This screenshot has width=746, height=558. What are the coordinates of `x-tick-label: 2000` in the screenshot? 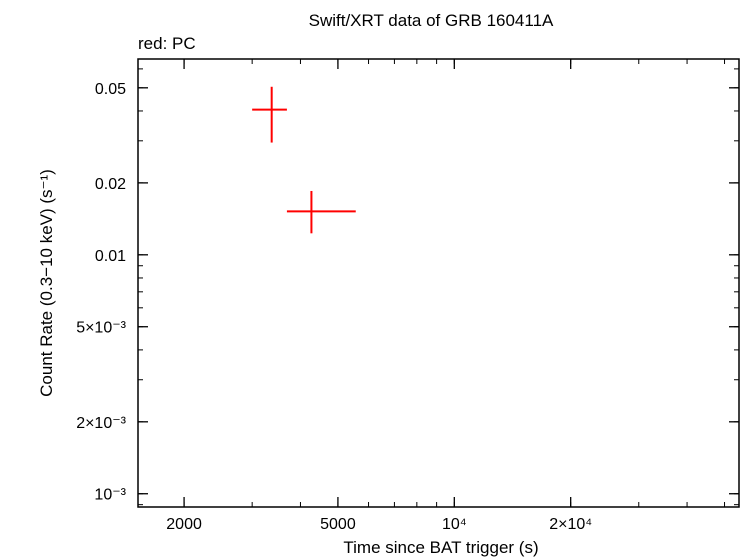 It's located at (184, 524).